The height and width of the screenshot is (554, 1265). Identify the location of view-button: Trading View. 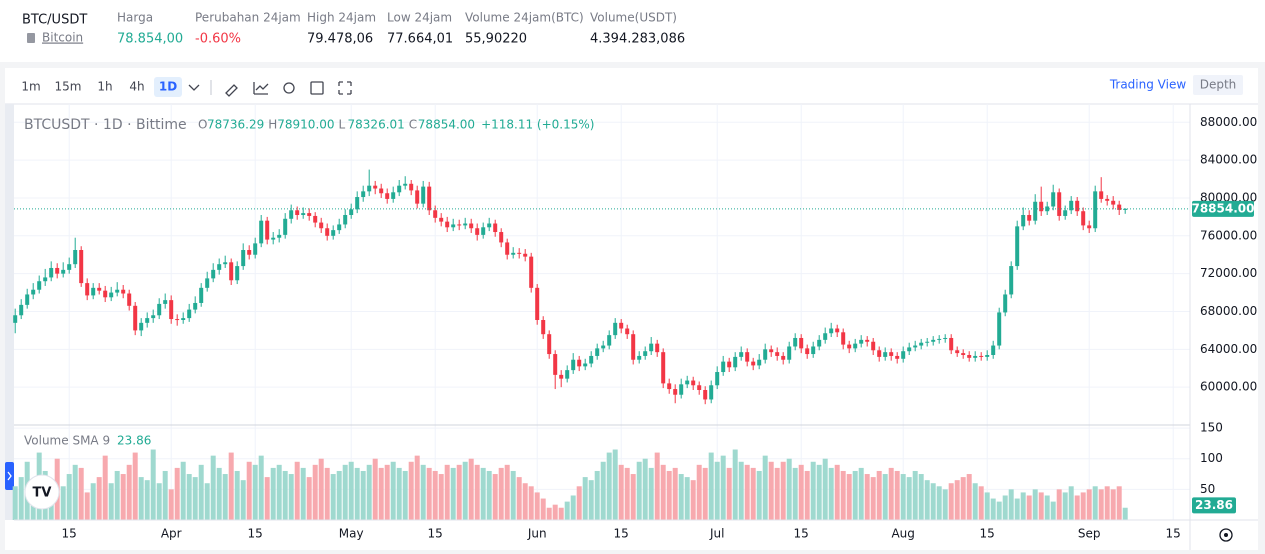
(1148, 85).